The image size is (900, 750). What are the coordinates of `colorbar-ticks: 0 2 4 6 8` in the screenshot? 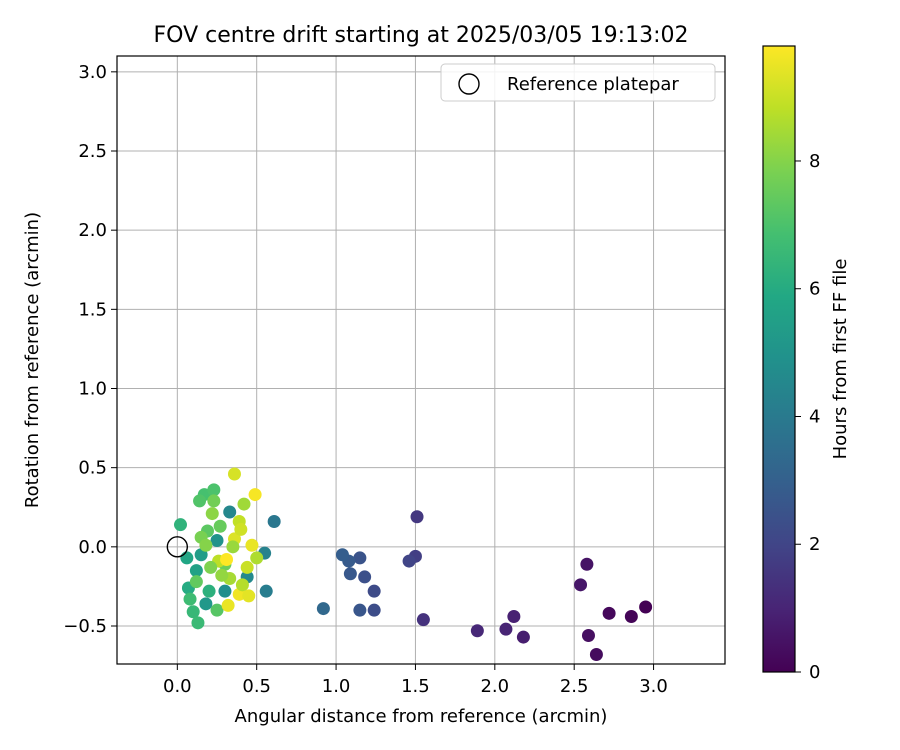 It's located at (807, 417).